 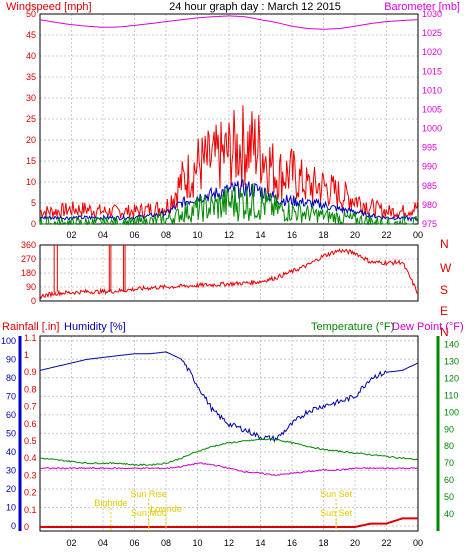 What do you see at coordinates (28, 259) in the screenshot?
I see `direction-tick: 270` at bounding box center [28, 259].